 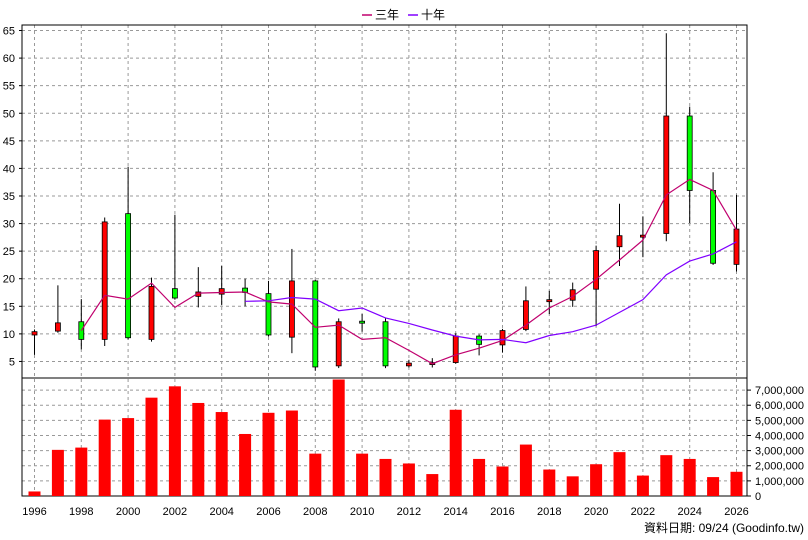 I want to click on price-tick-label: 15, so click(x=9, y=307).